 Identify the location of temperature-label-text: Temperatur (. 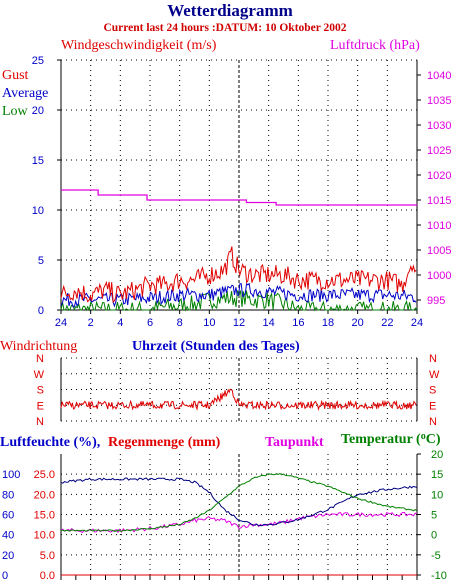
(381, 439).